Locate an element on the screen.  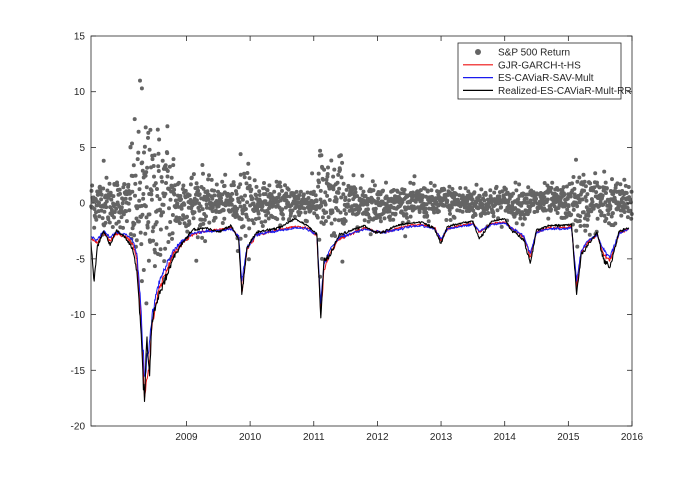
y-tick-label: 0 is located at coordinates (82, 204).